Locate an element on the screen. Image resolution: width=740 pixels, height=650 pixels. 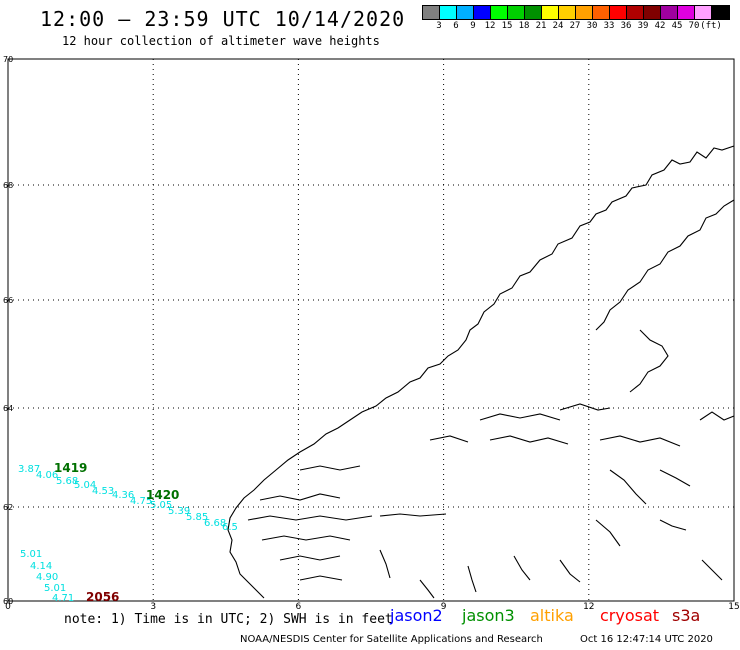
wave-height-value: 3.87 is located at coordinates (29, 469).